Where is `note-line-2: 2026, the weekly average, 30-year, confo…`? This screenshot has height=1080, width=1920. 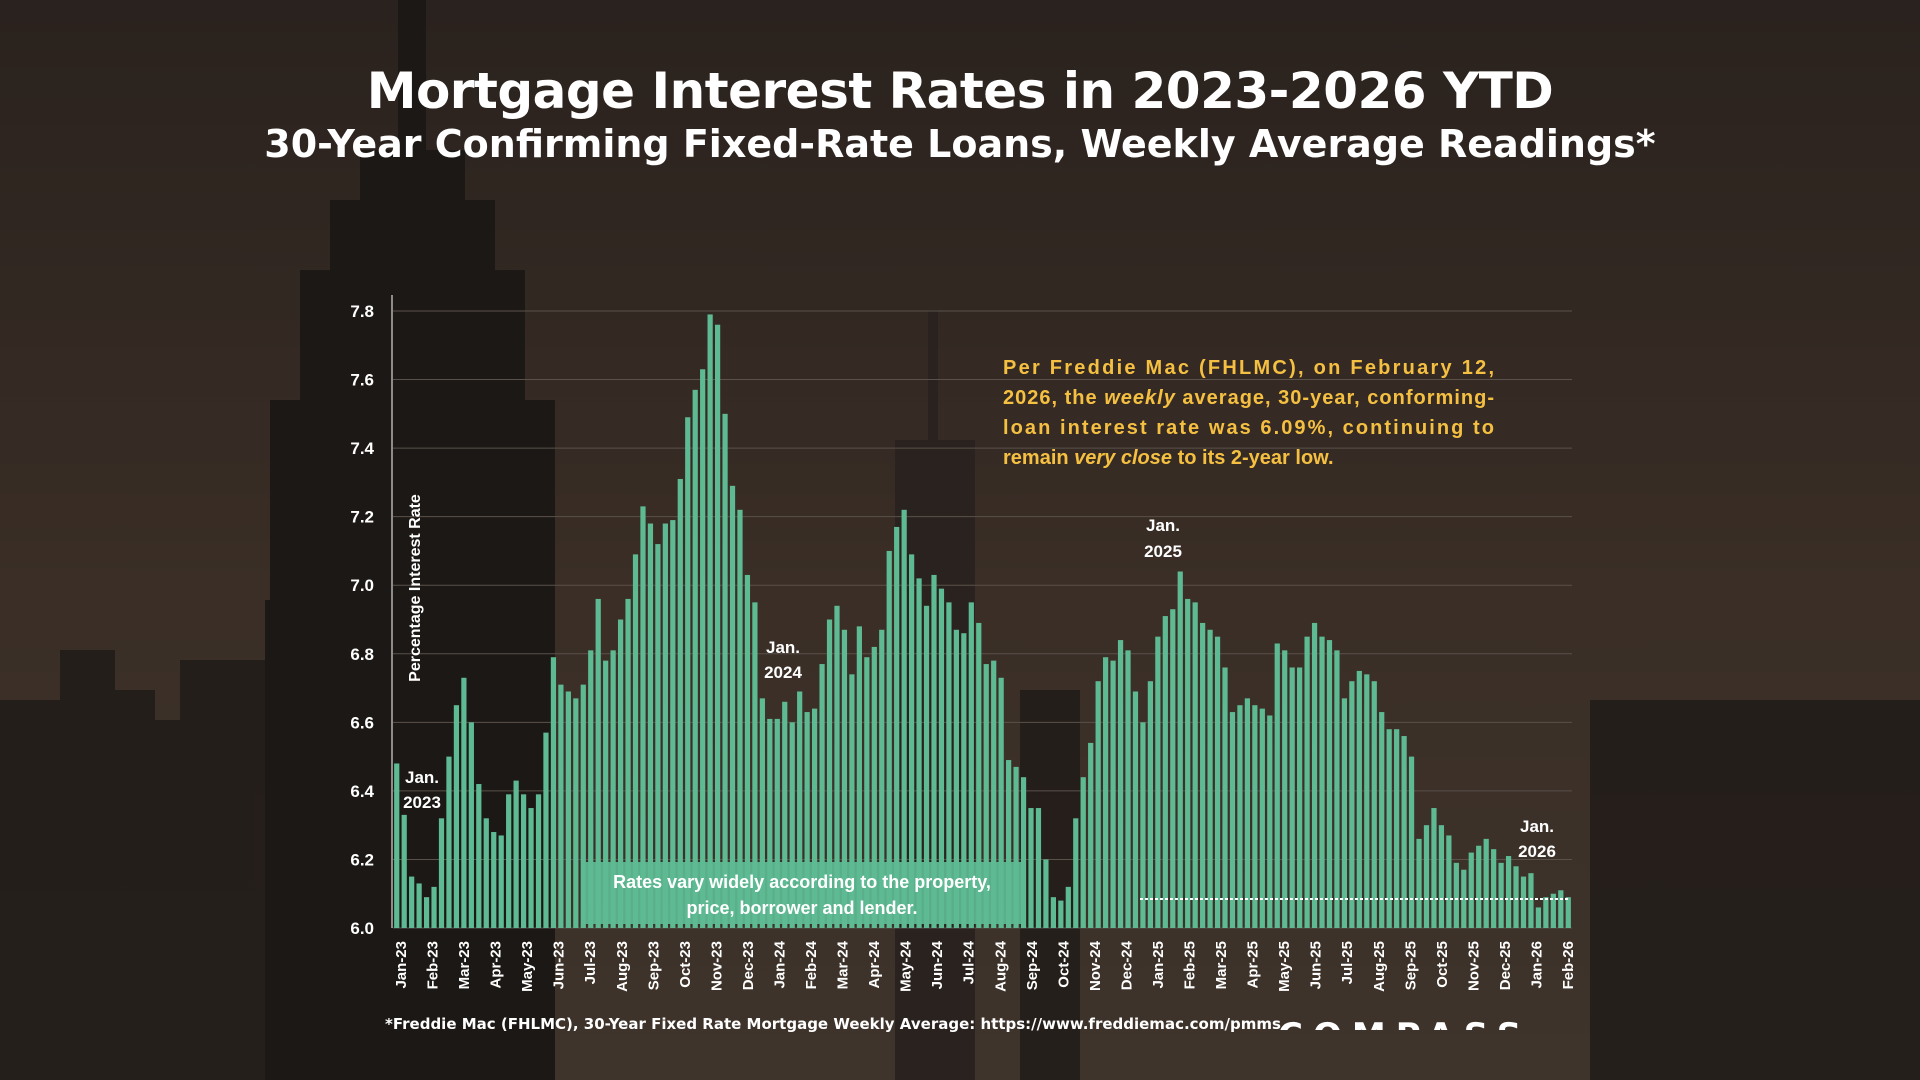
note-line-2: 2026, the weekly average, 30-year, confo… is located at coordinates (1248, 398).